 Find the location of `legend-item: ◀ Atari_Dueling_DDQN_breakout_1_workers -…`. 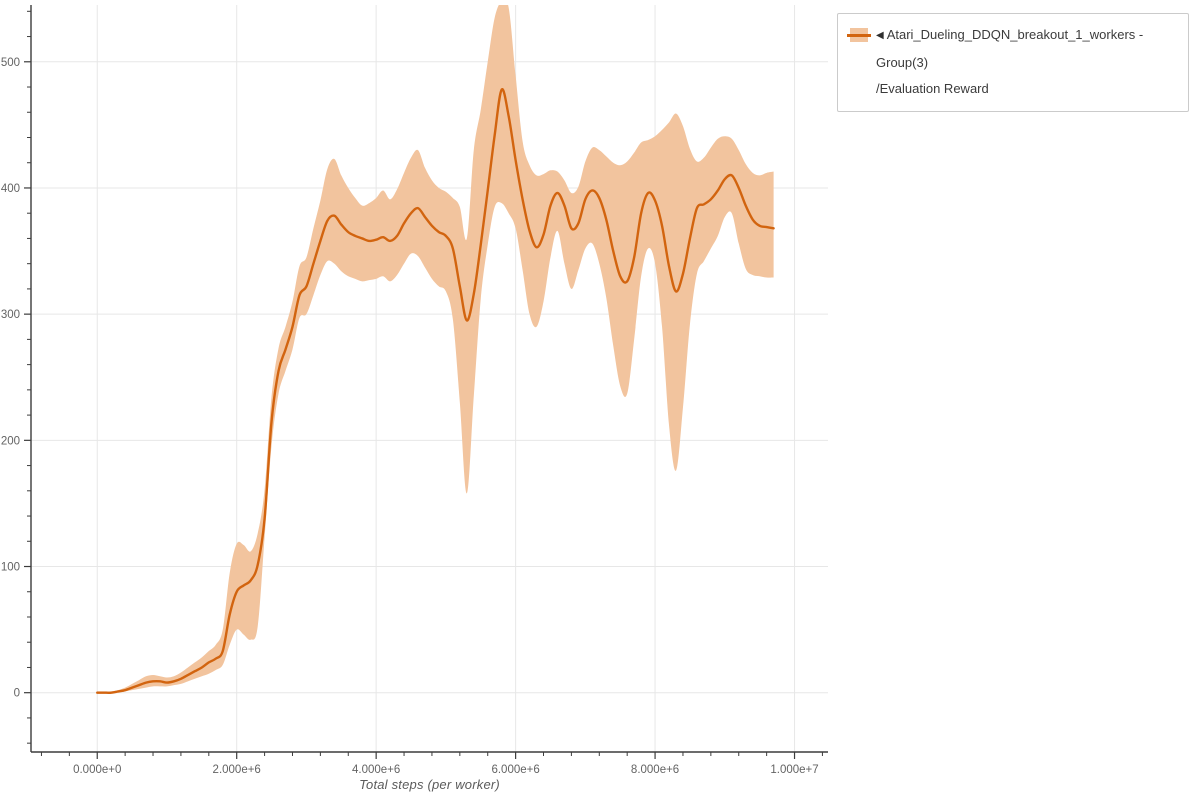

legend-item: ◀ Atari_Dueling_DDQN_breakout_1_workers -… is located at coordinates (1013, 62).